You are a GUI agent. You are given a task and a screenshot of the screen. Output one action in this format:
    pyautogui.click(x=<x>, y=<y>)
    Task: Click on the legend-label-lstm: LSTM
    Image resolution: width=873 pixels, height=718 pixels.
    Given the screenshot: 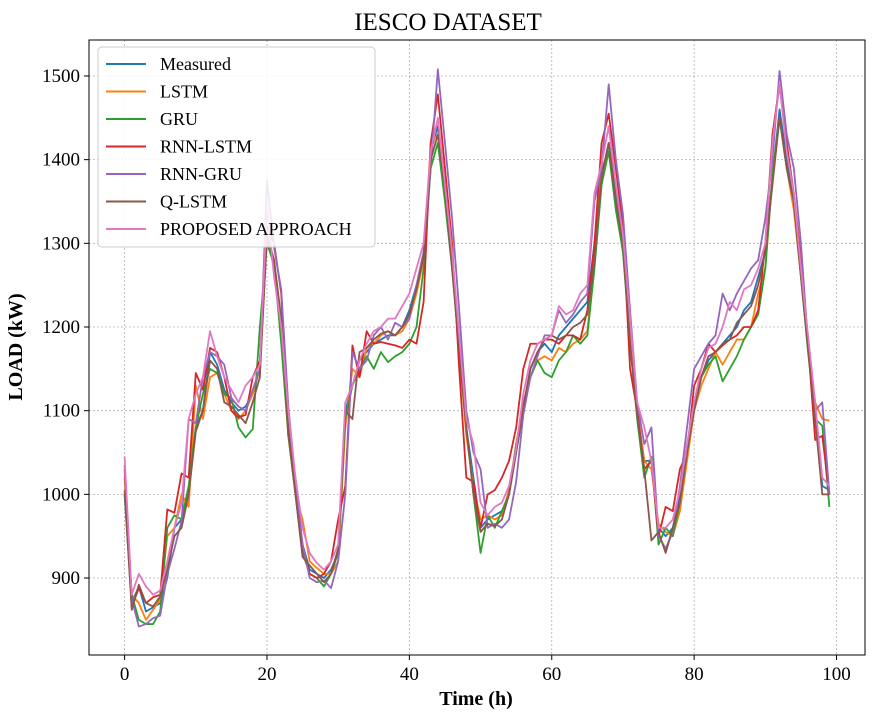 What is the action you would take?
    pyautogui.click(x=184, y=92)
    